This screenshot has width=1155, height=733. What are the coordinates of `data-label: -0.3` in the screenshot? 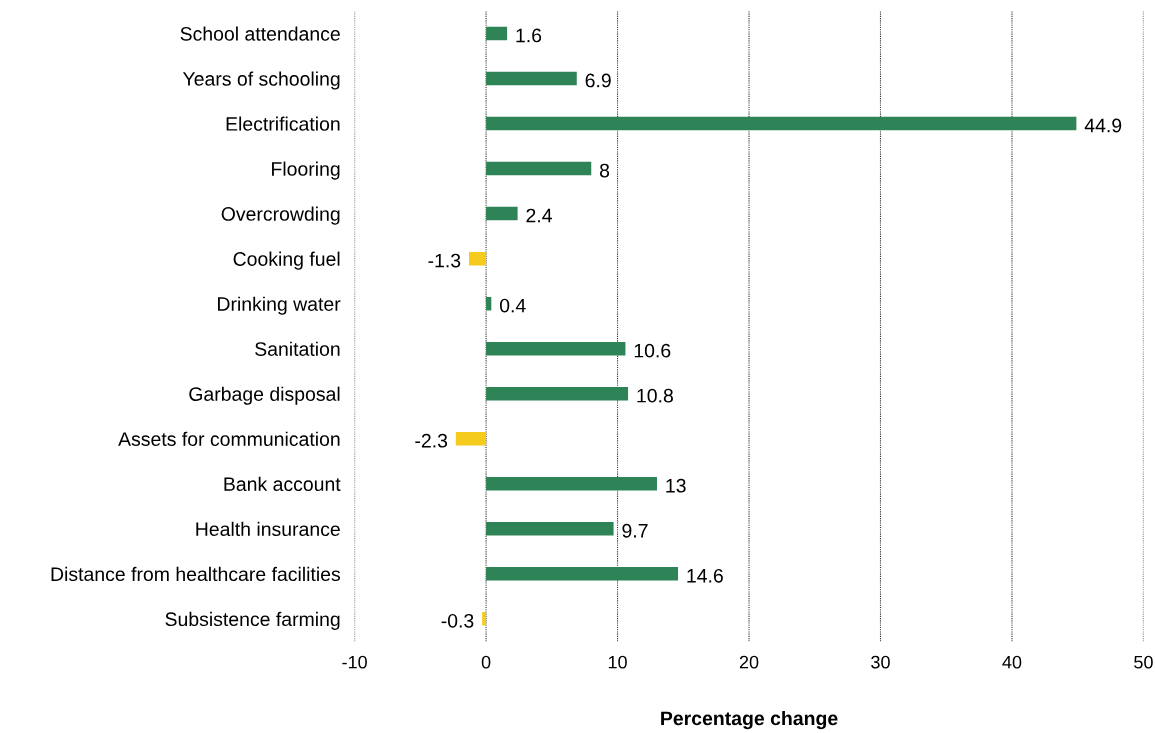 It's located at (457, 620).